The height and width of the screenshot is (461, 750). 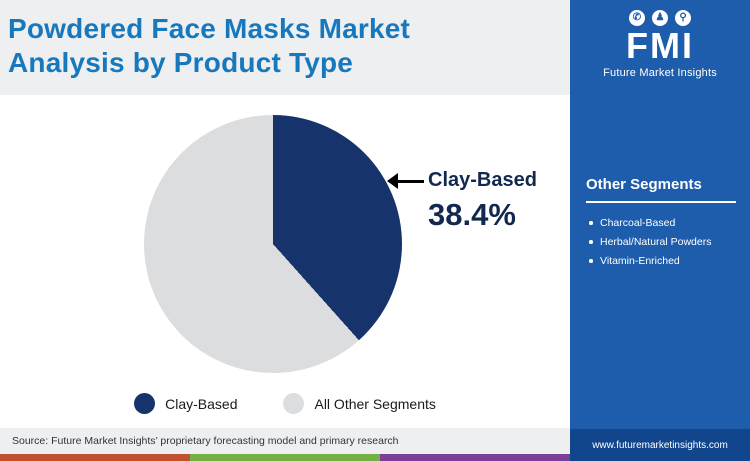 What do you see at coordinates (294, 403) in the screenshot?
I see `legend-swatch-other` at bounding box center [294, 403].